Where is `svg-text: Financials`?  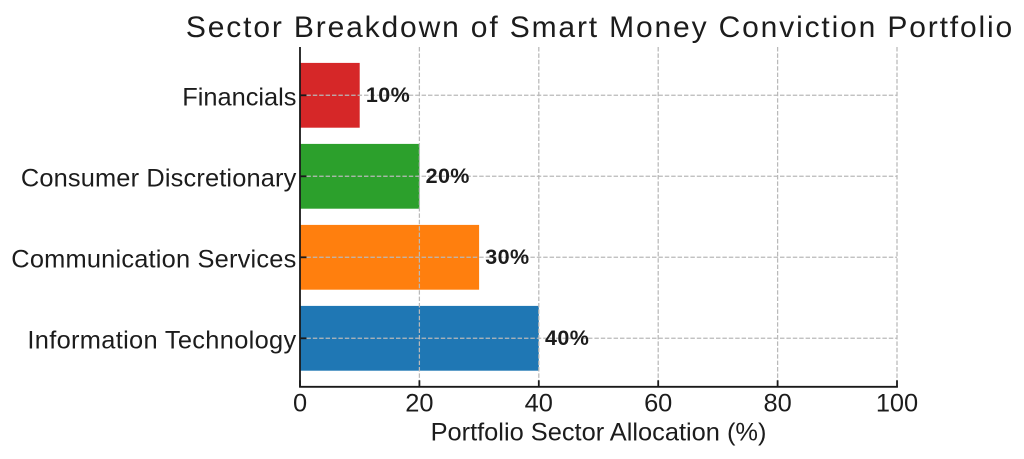
svg-text: Financials is located at coordinates (239, 97).